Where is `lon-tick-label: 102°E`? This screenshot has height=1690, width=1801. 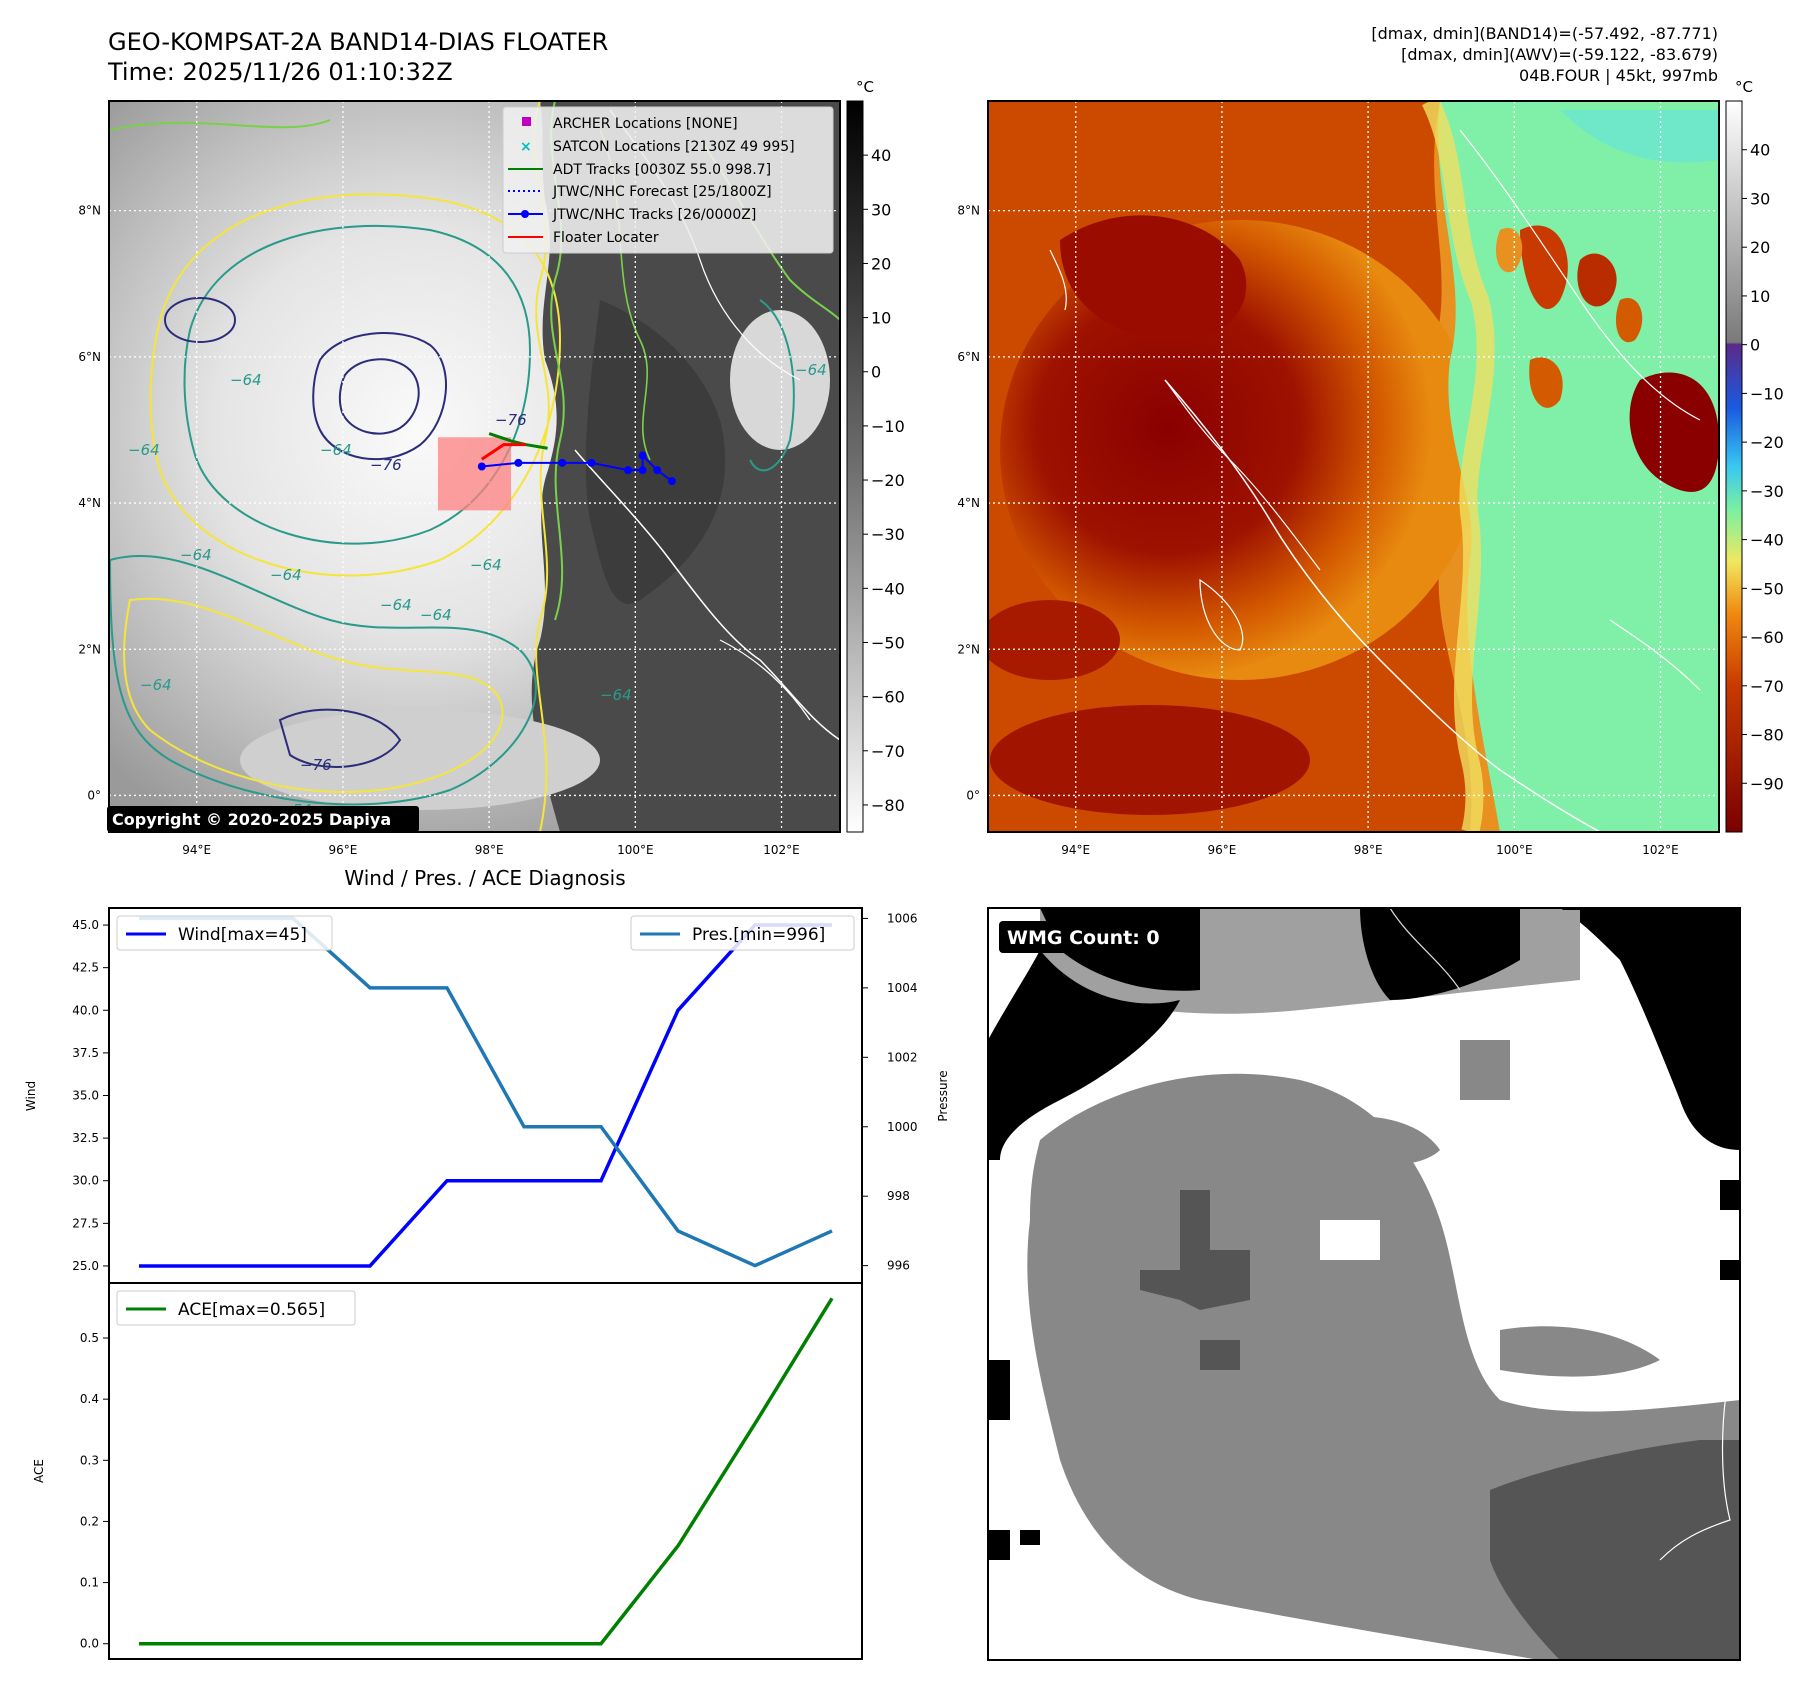
lon-tick-label: 102°E is located at coordinates (781, 850).